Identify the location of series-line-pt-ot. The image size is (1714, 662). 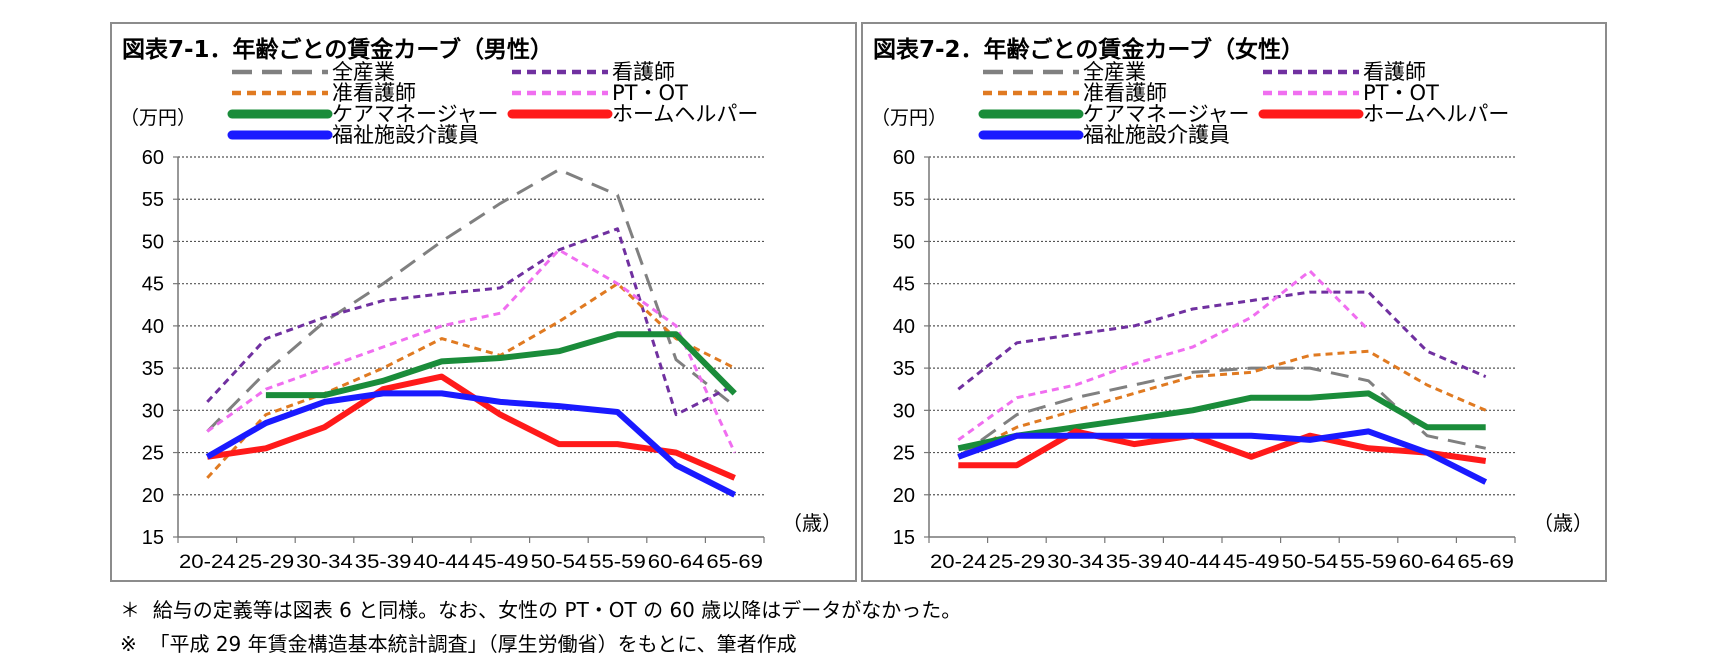
(471, 351).